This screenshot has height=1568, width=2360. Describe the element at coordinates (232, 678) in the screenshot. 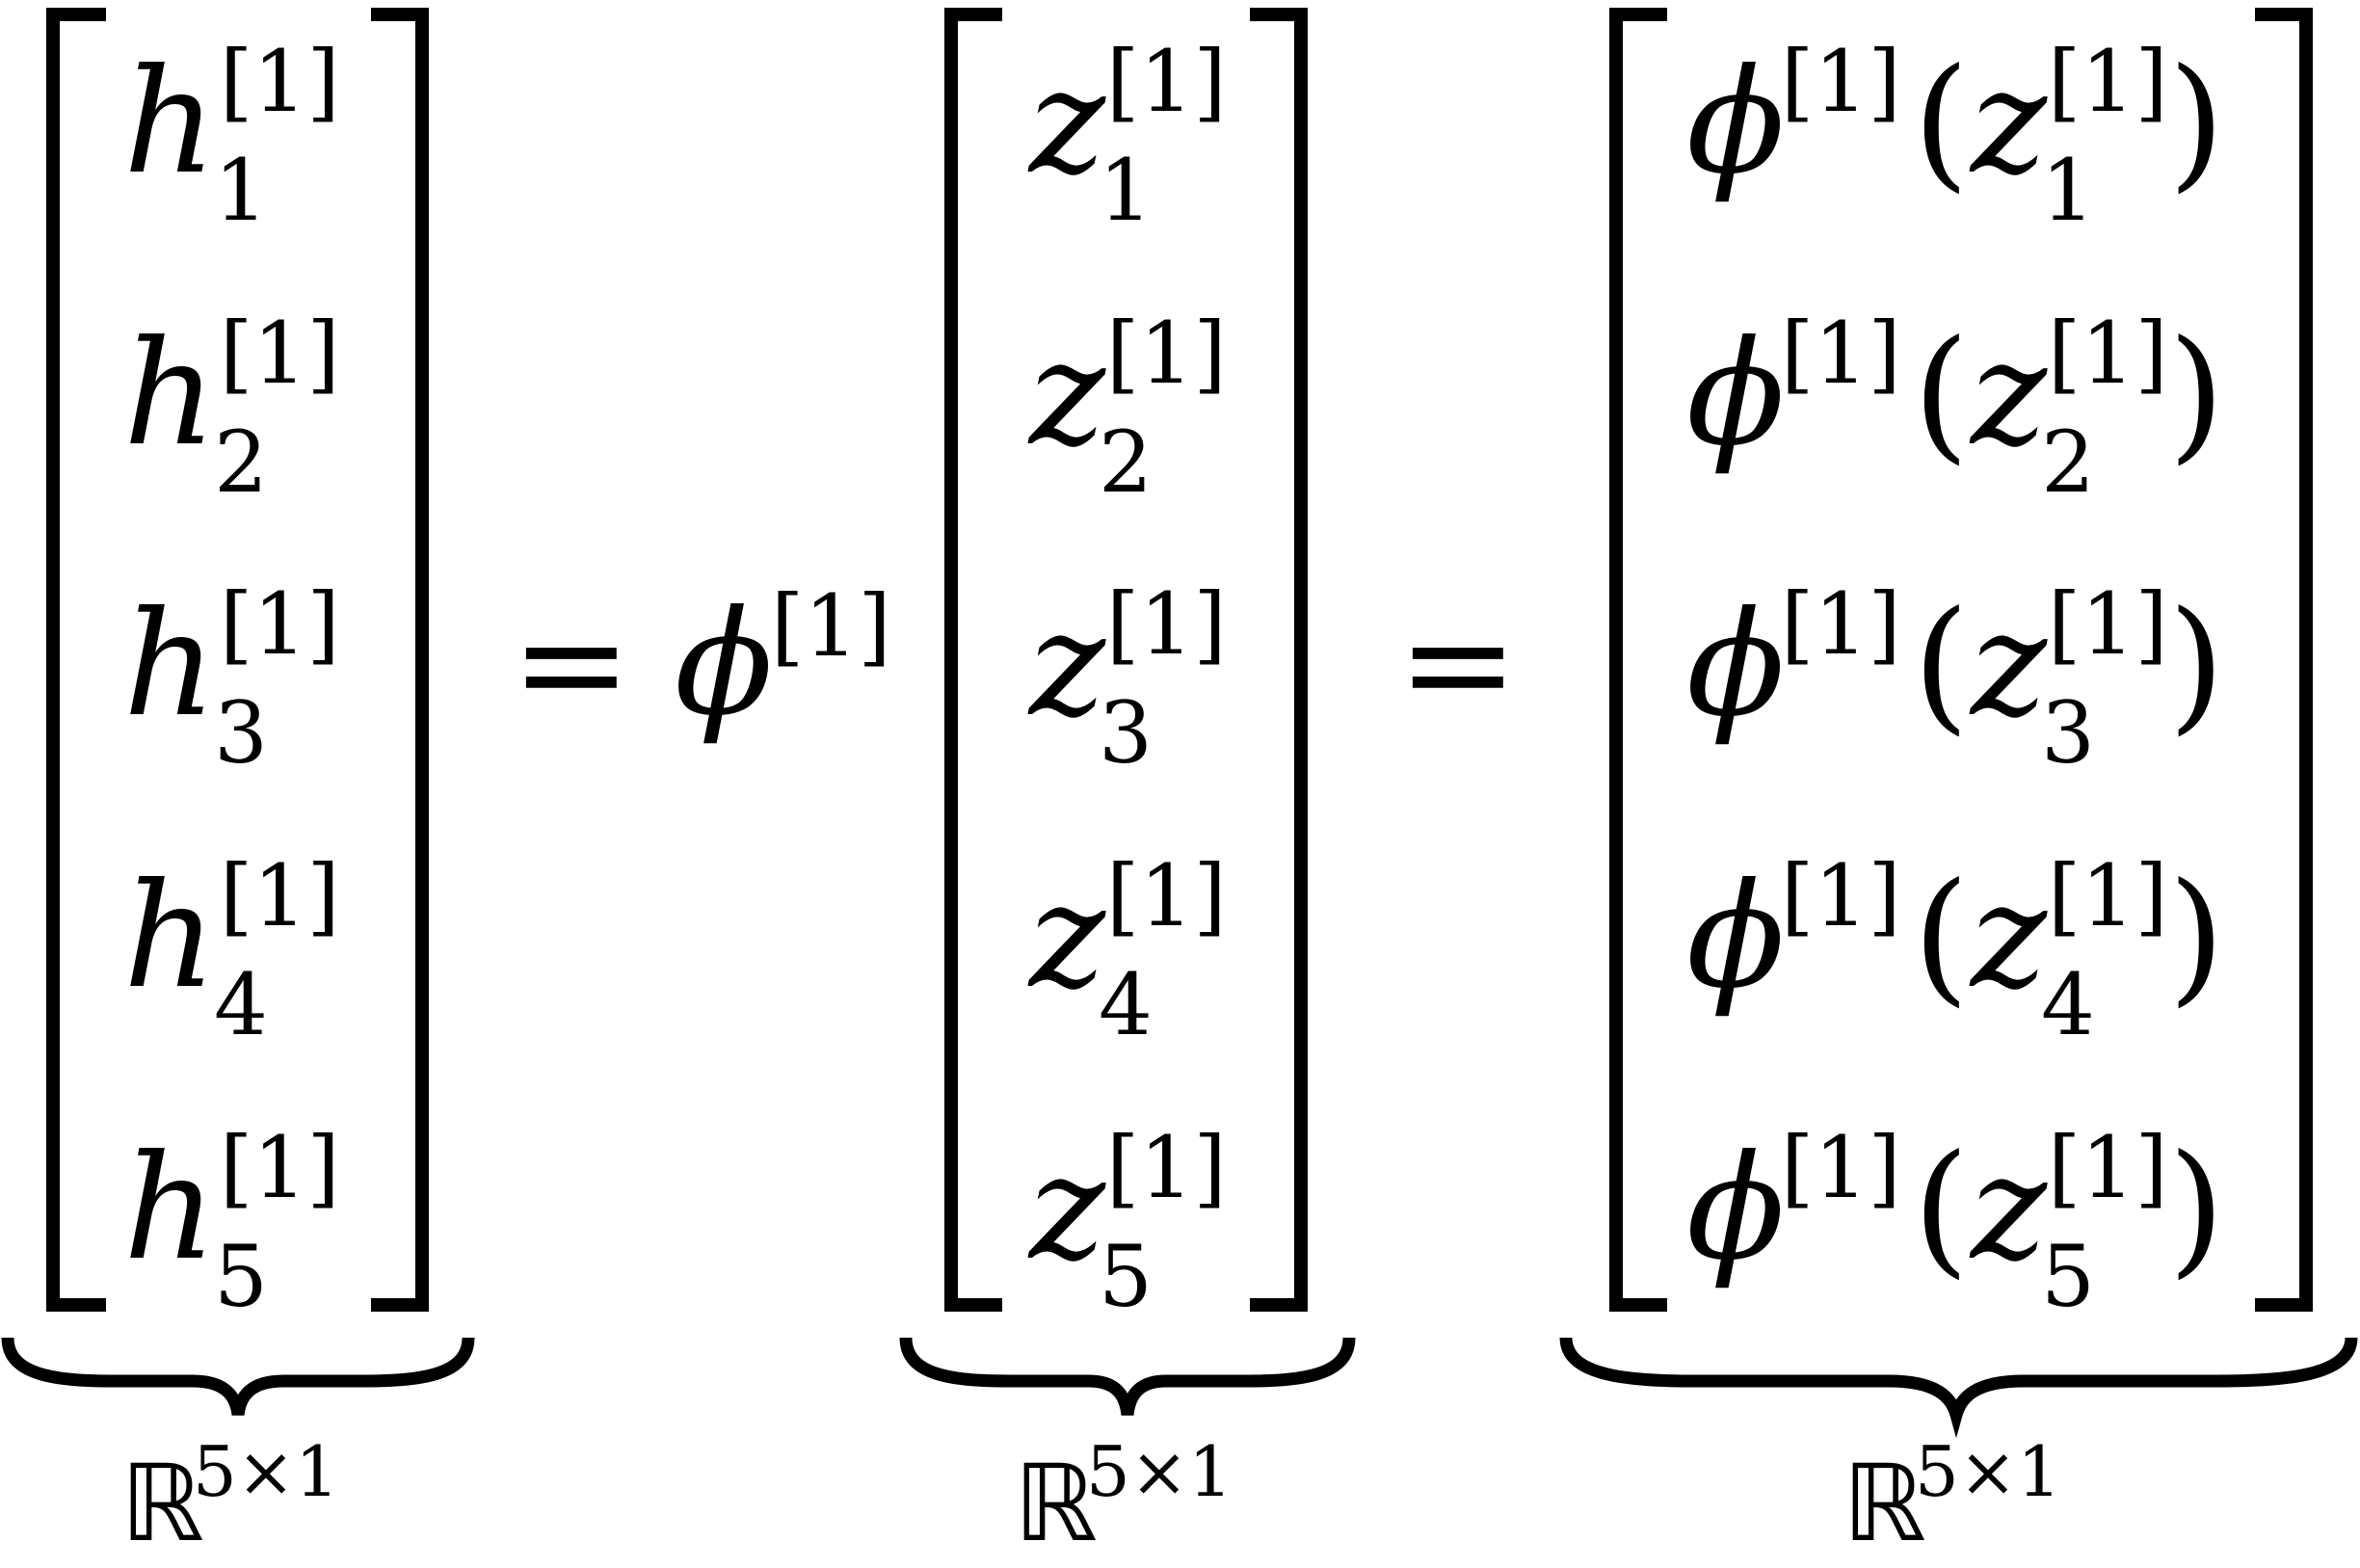

I see `lhs-entry: h [1] 3` at that location.